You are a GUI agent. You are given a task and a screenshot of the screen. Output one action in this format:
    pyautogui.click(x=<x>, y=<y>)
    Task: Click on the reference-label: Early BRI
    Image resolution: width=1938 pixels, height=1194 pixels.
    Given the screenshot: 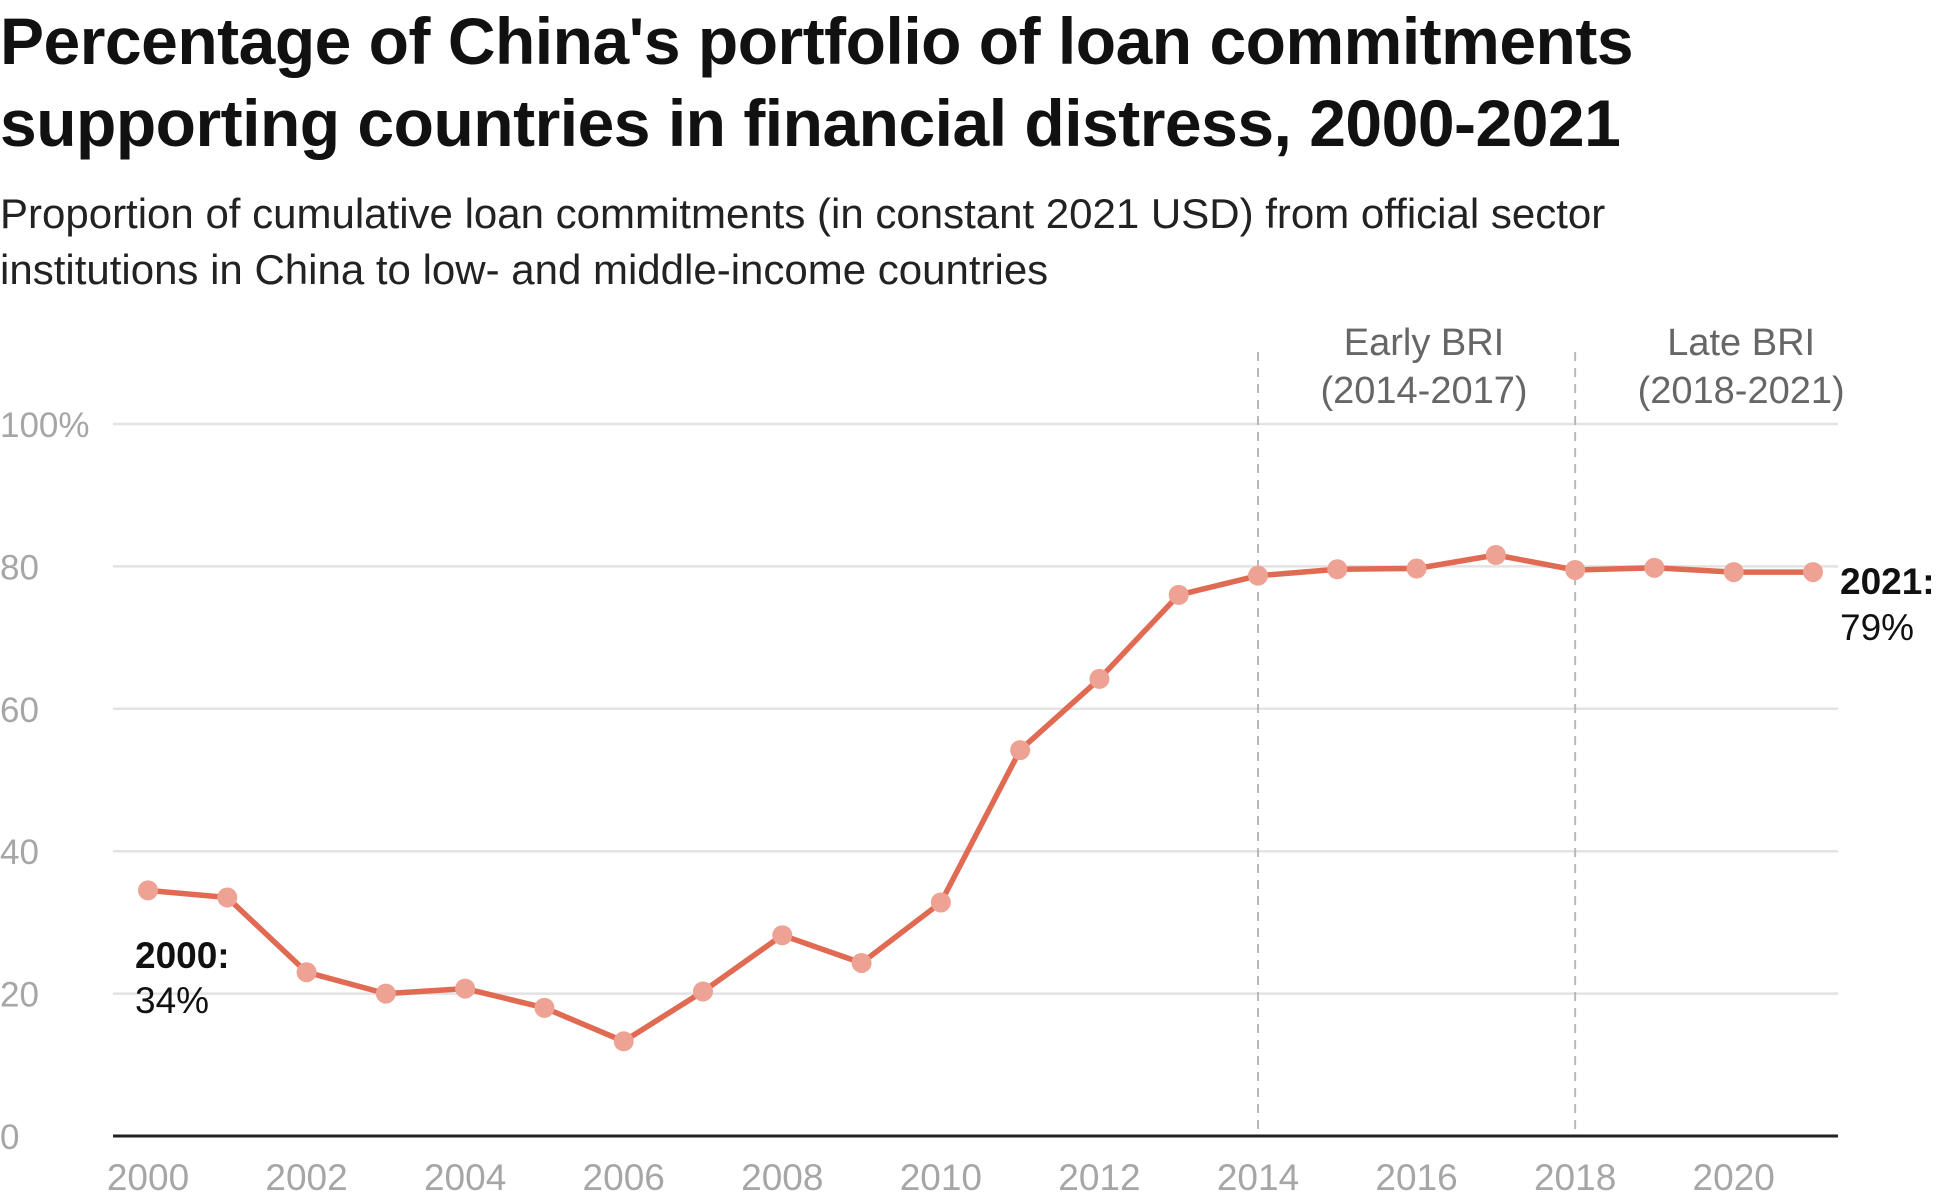 What is the action you would take?
    pyautogui.click(x=1424, y=343)
    